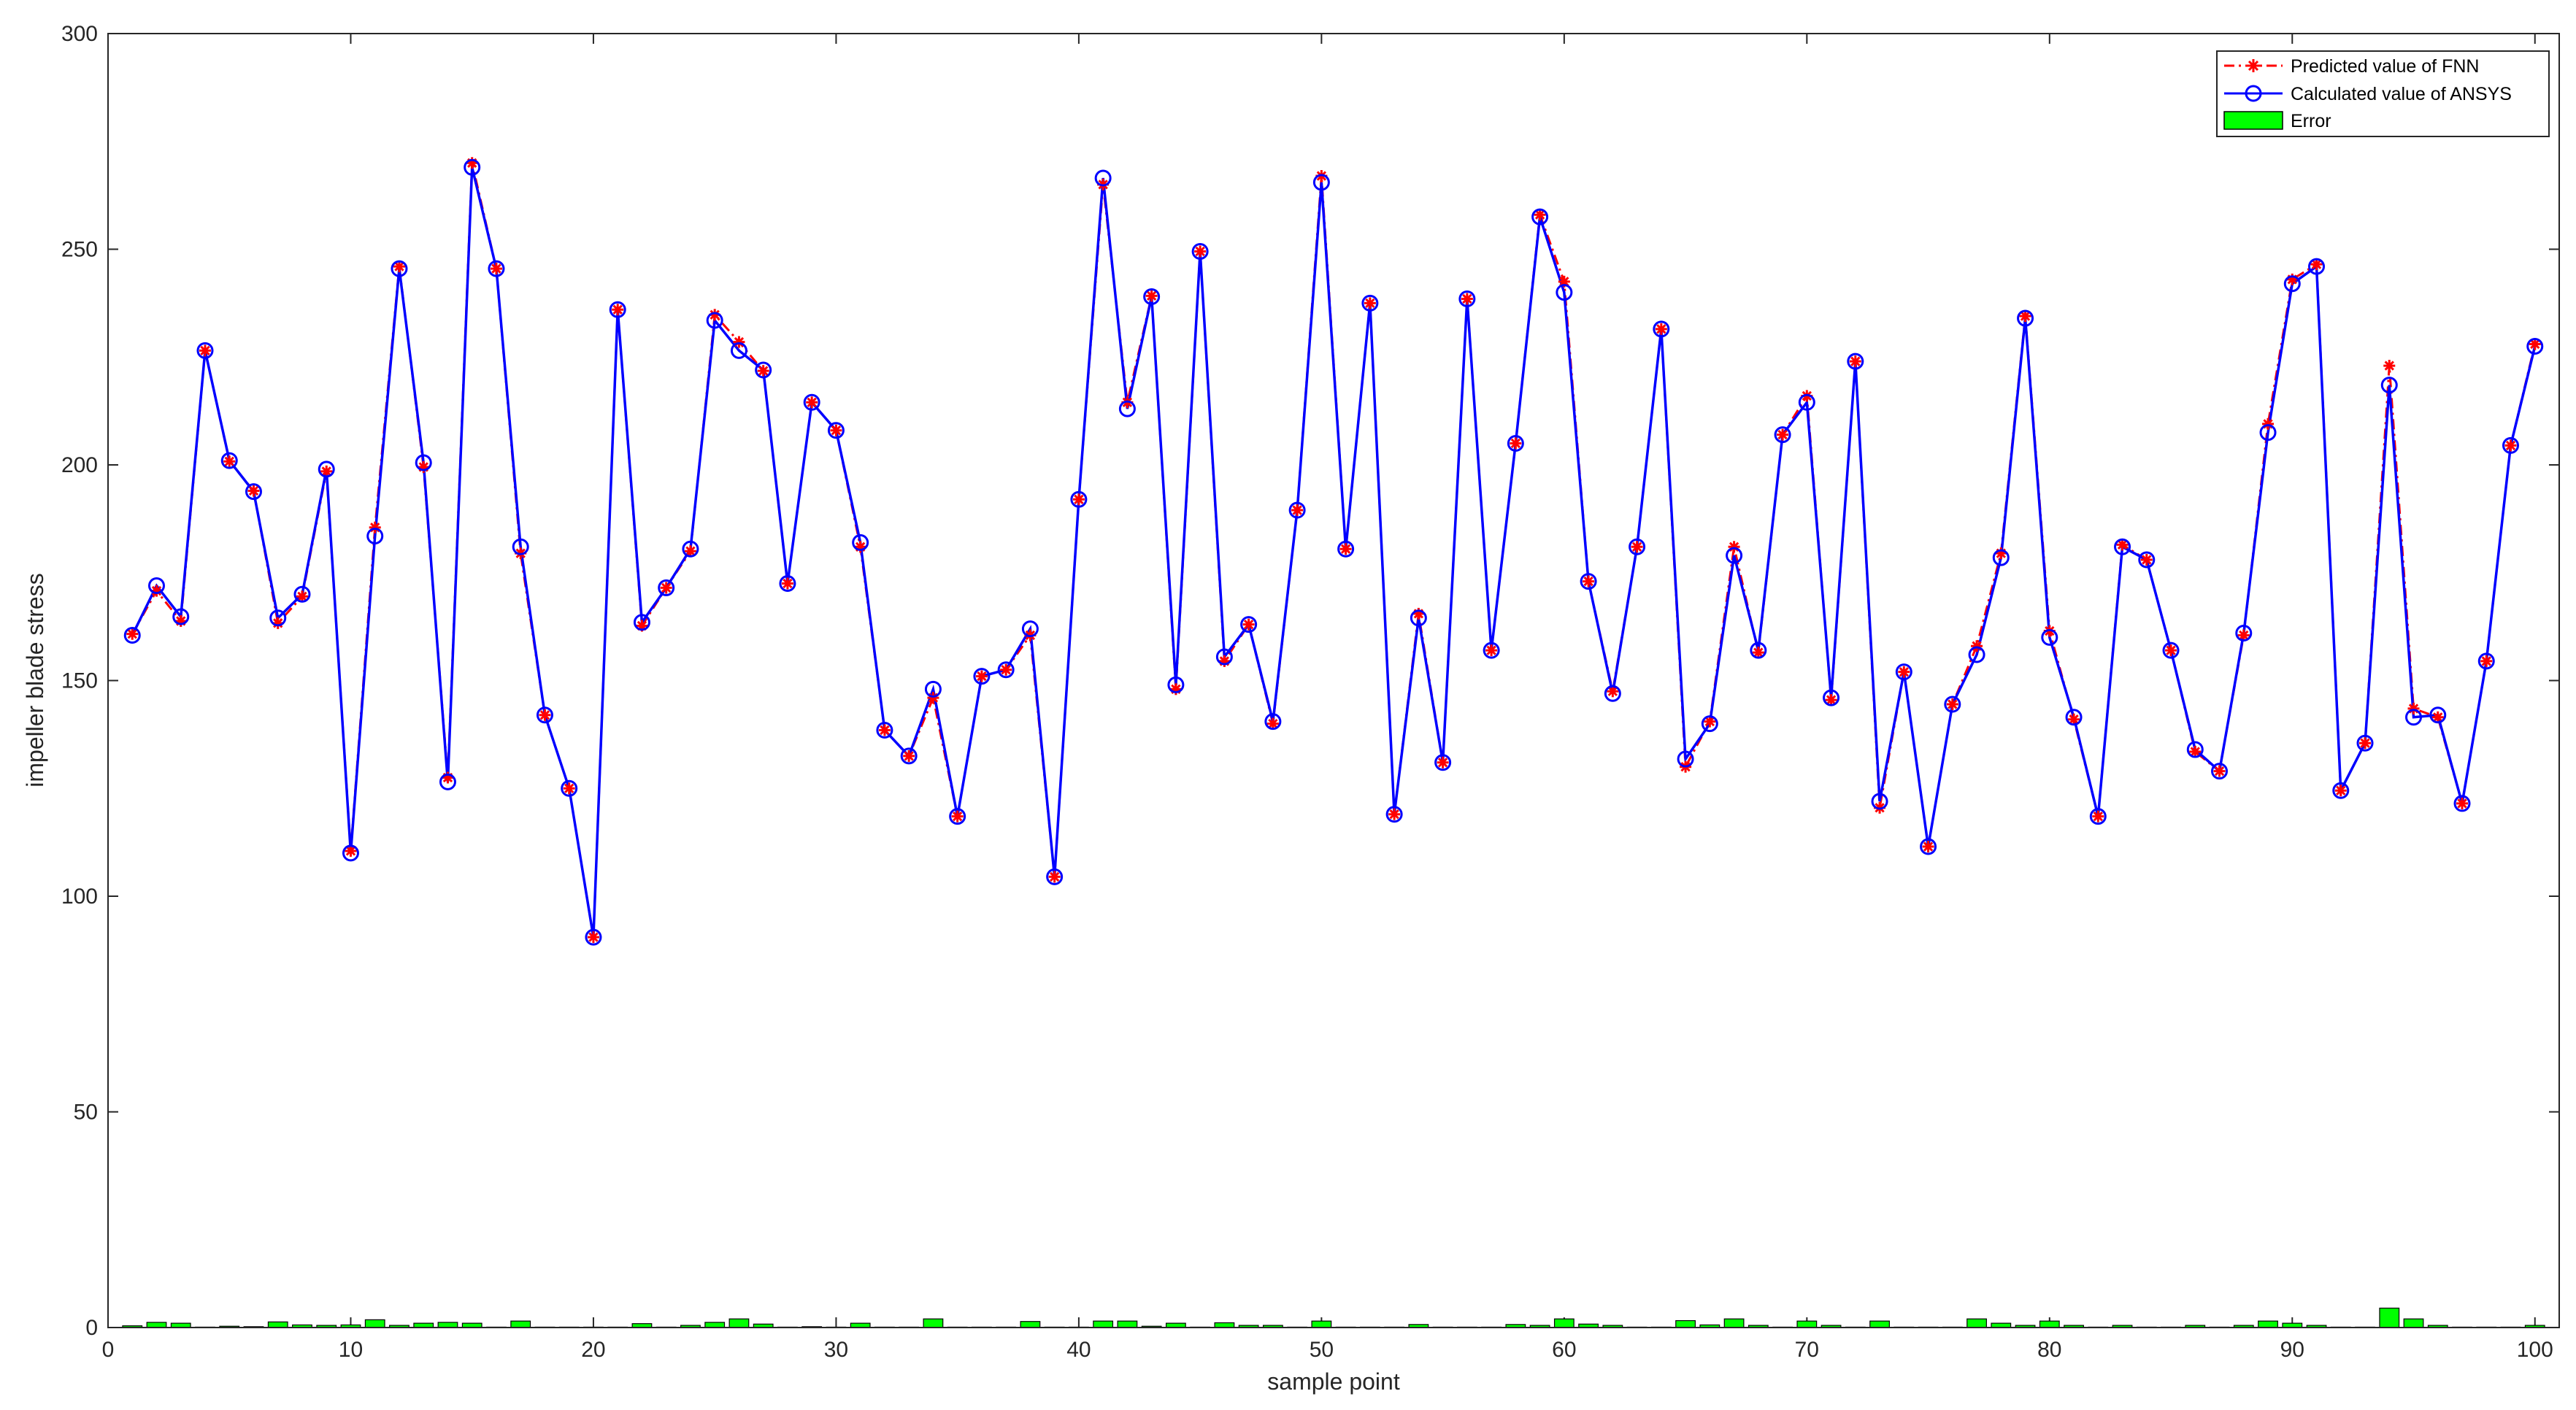 The image size is (2576, 1410). I want to click on x-tick-label: 40, so click(1078, 1350).